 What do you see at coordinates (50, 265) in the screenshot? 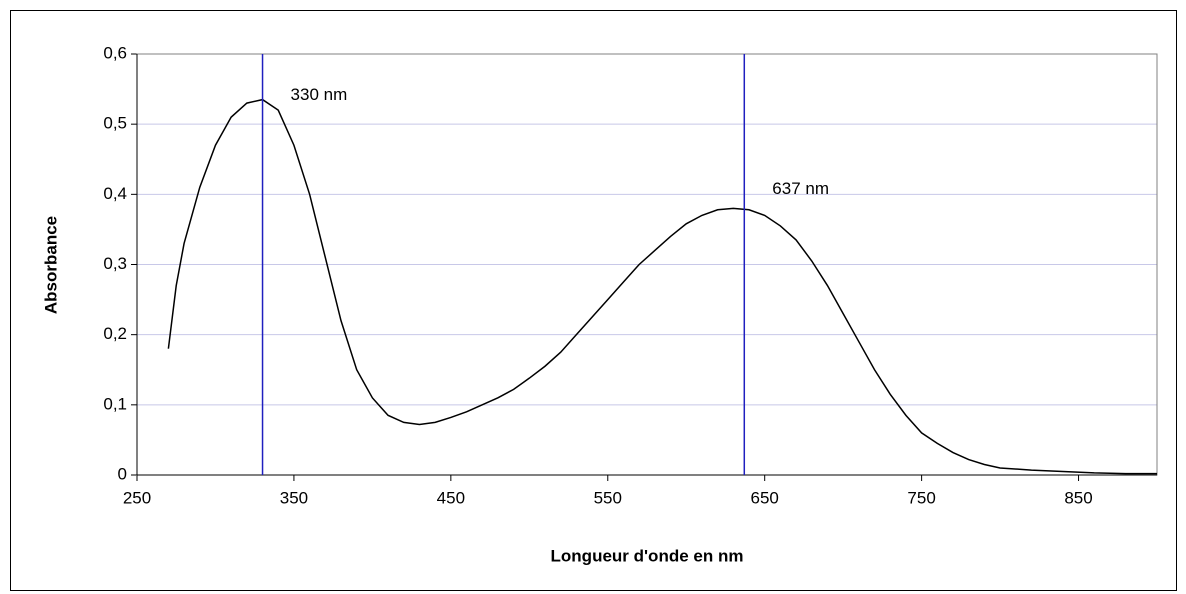
I see `y-axis-title: Absorbance` at bounding box center [50, 265].